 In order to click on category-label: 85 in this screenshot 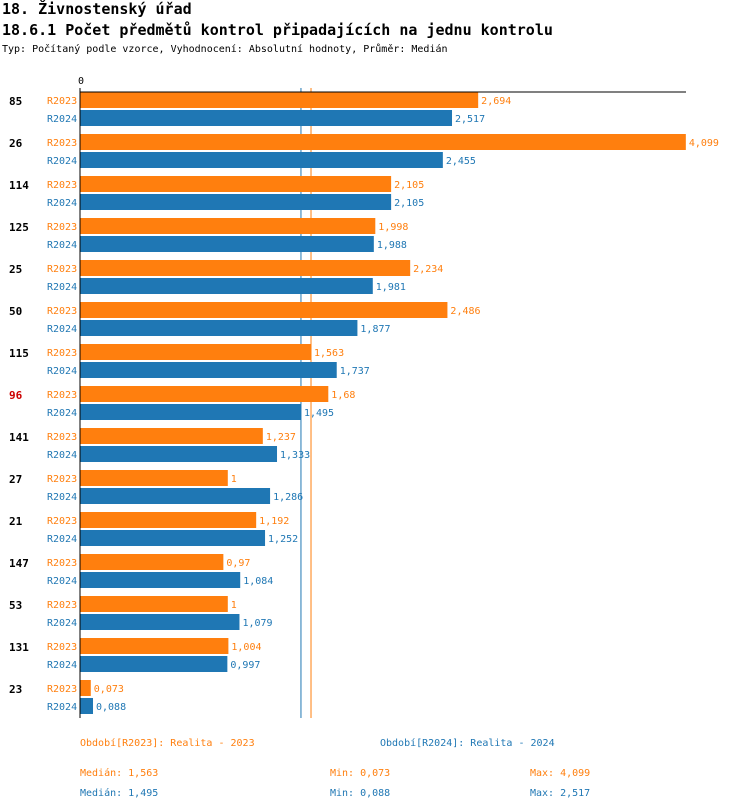, I will do `click(15, 101)`.